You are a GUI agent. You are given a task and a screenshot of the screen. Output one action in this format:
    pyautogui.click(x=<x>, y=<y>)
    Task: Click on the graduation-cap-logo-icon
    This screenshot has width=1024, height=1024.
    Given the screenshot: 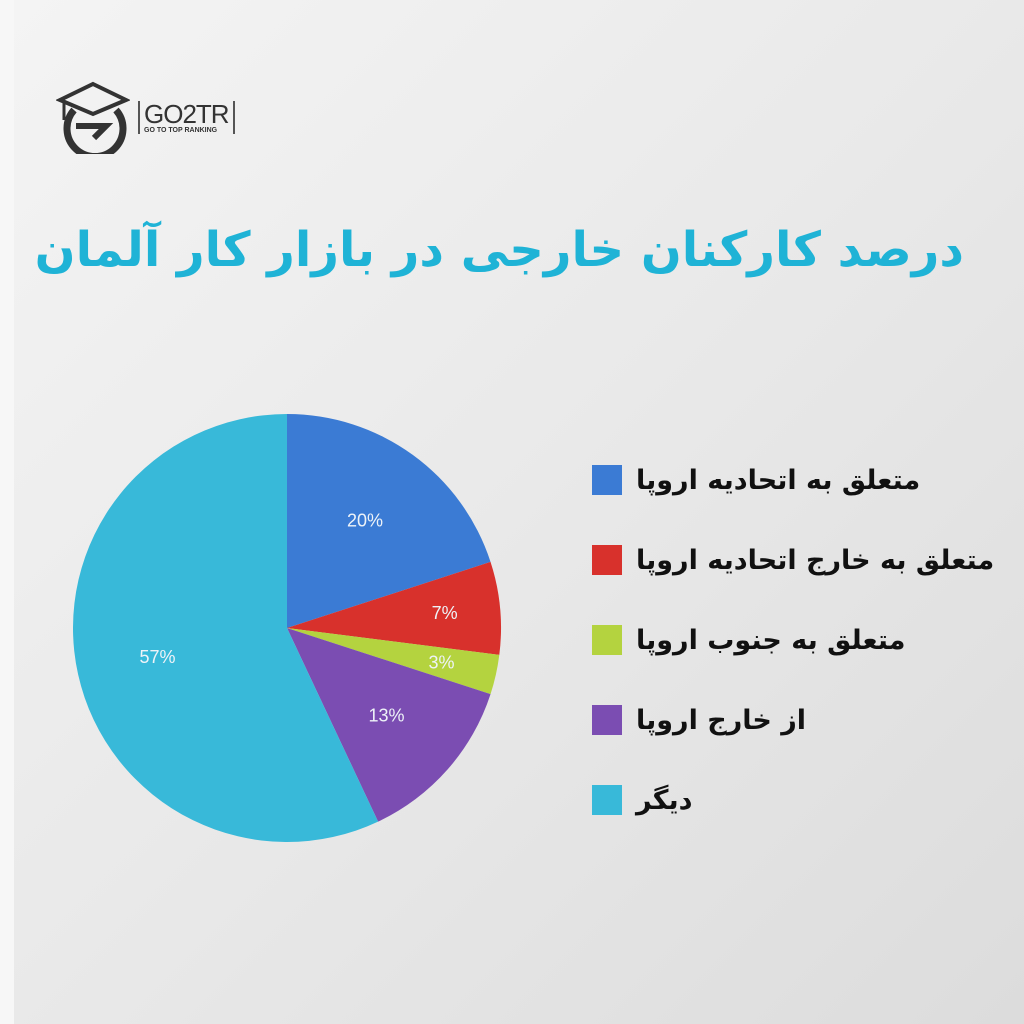 What is the action you would take?
    pyautogui.click(x=93, y=117)
    